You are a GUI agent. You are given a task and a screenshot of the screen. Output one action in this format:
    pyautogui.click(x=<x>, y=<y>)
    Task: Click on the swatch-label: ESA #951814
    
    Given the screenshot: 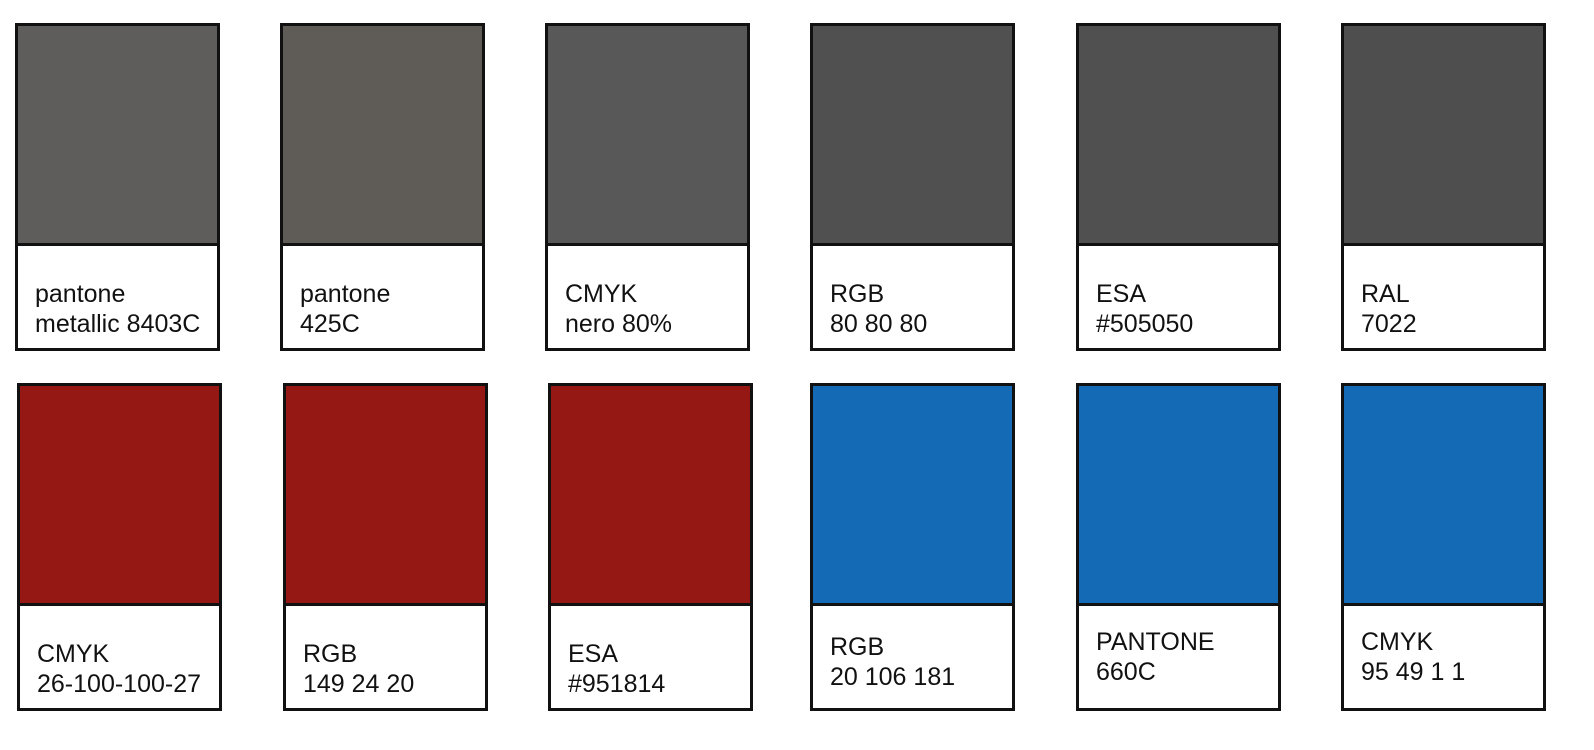 What is the action you would take?
    pyautogui.click(x=657, y=669)
    